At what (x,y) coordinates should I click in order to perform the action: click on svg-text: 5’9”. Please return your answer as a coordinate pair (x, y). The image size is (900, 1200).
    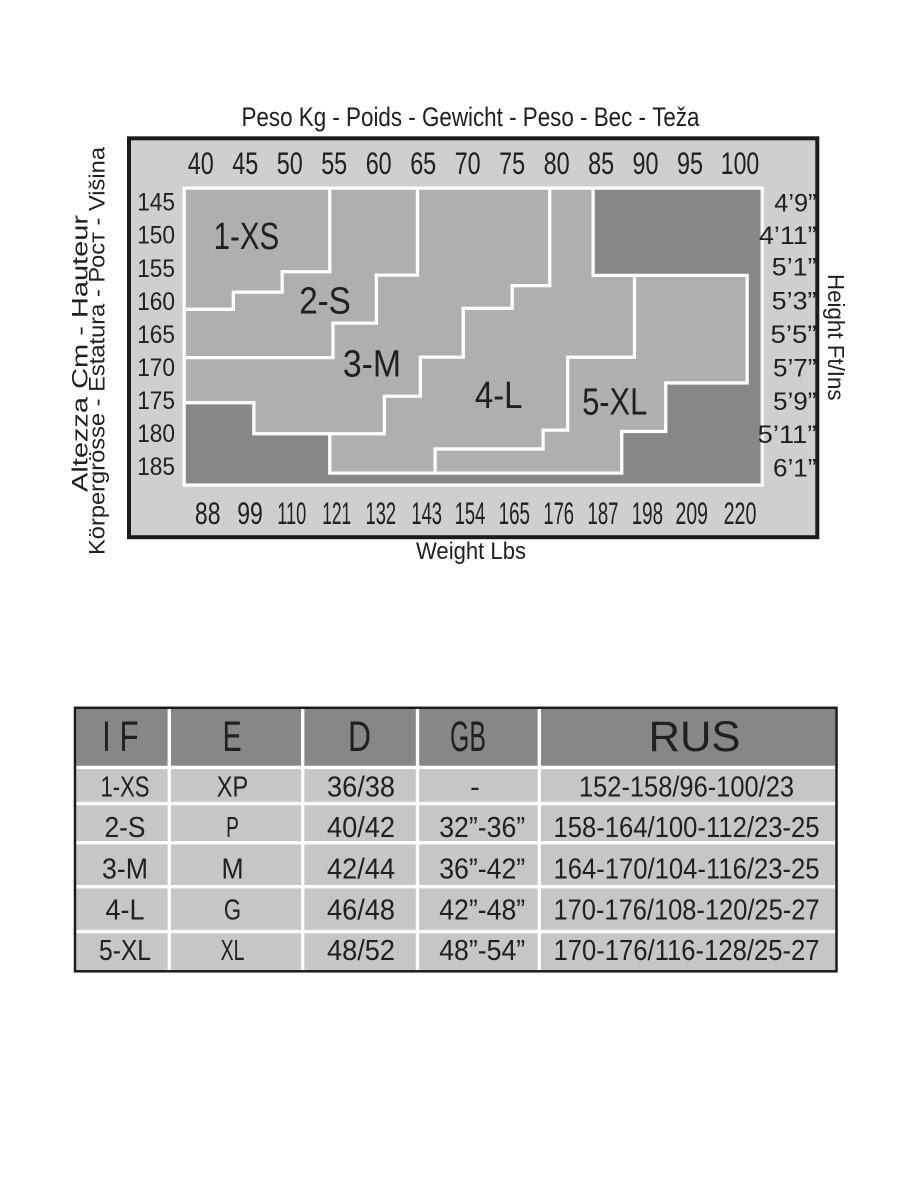
    Looking at the image, I should click on (795, 402).